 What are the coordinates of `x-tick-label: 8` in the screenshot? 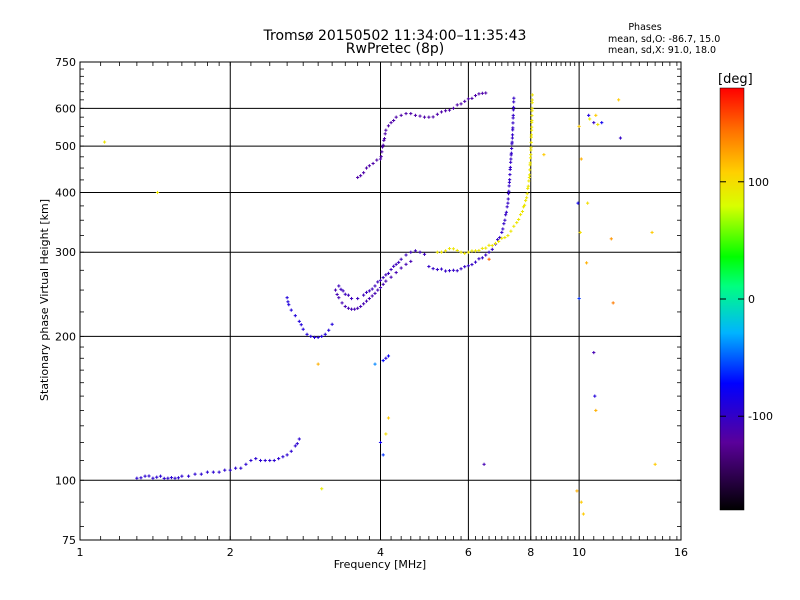 It's located at (530, 552).